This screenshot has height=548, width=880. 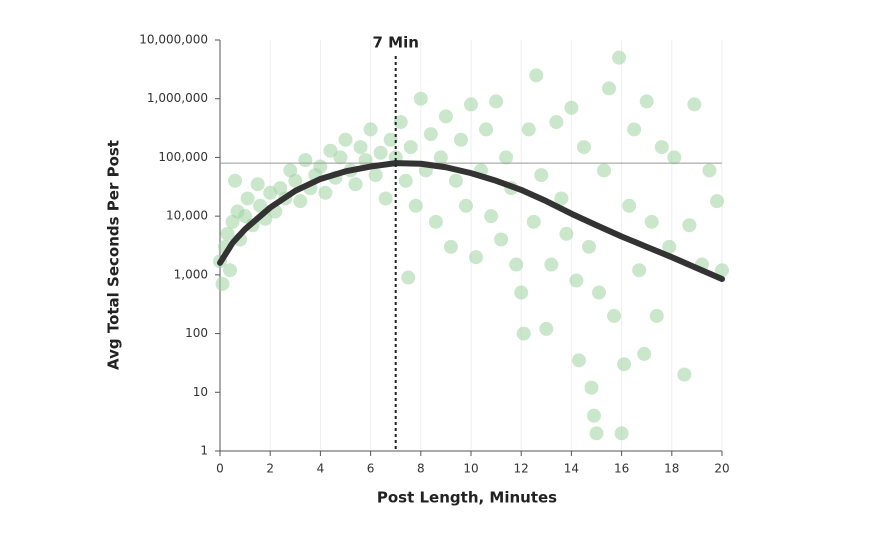 I want to click on x-tick-label: 6, so click(x=371, y=469).